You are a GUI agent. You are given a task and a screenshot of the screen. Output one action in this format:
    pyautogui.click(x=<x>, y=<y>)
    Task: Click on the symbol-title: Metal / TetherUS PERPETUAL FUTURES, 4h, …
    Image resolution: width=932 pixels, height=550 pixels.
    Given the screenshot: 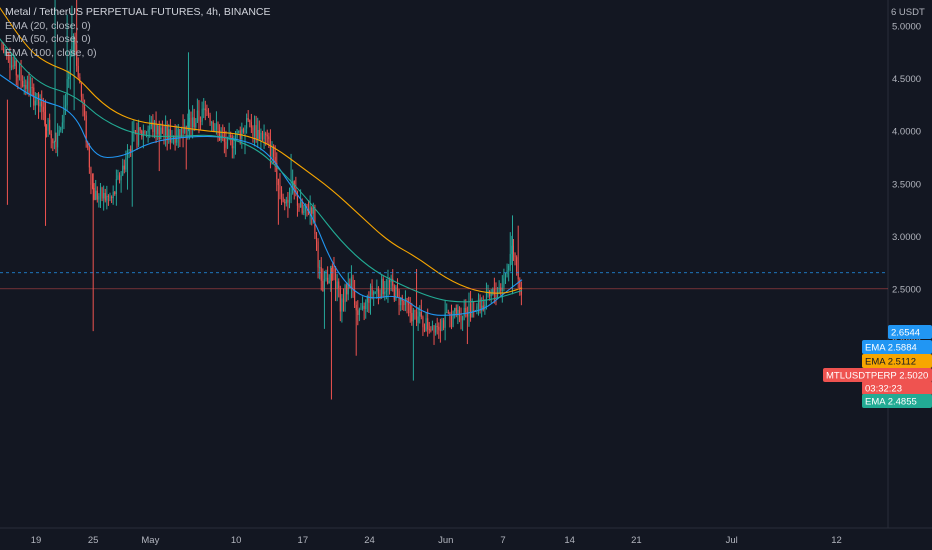 What is the action you would take?
    pyautogui.click(x=138, y=12)
    